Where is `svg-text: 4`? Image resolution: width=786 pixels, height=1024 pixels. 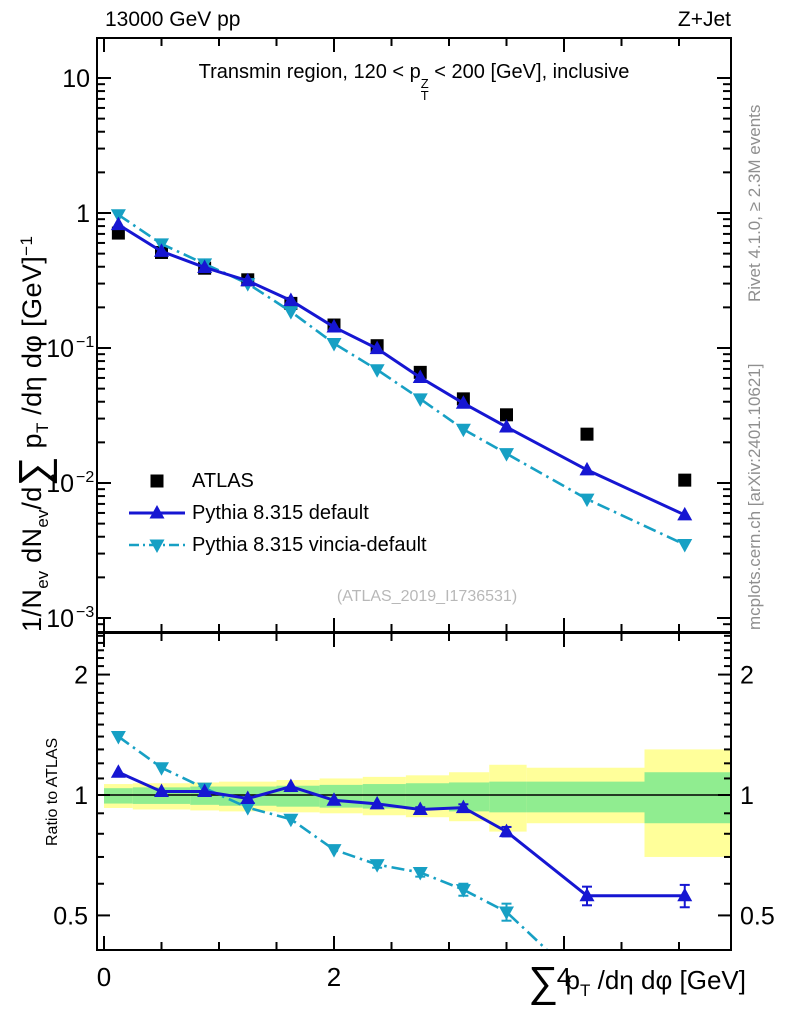 svg-text: 4 is located at coordinates (564, 977).